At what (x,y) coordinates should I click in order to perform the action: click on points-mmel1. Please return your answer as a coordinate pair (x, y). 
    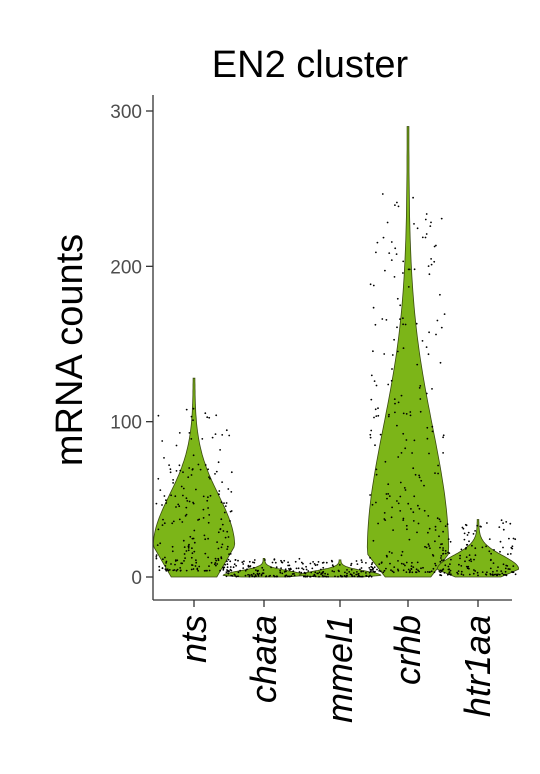
    Looking at the image, I should click on (338, 568).